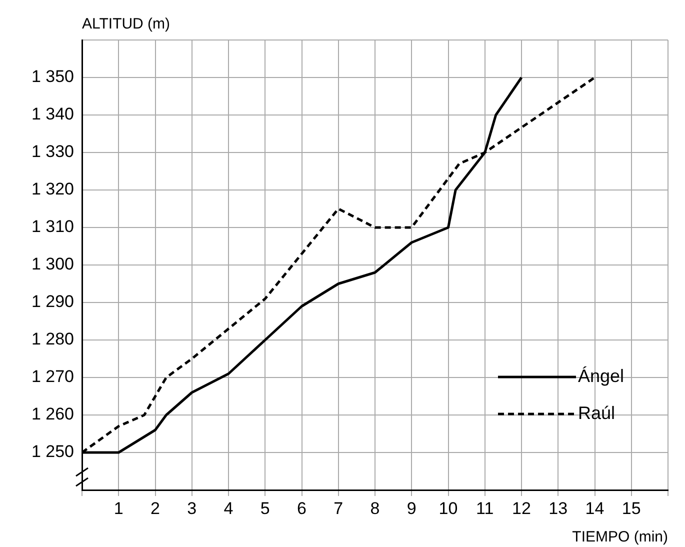  What do you see at coordinates (594, 508) in the screenshot?
I see `x-tick-label: 14` at bounding box center [594, 508].